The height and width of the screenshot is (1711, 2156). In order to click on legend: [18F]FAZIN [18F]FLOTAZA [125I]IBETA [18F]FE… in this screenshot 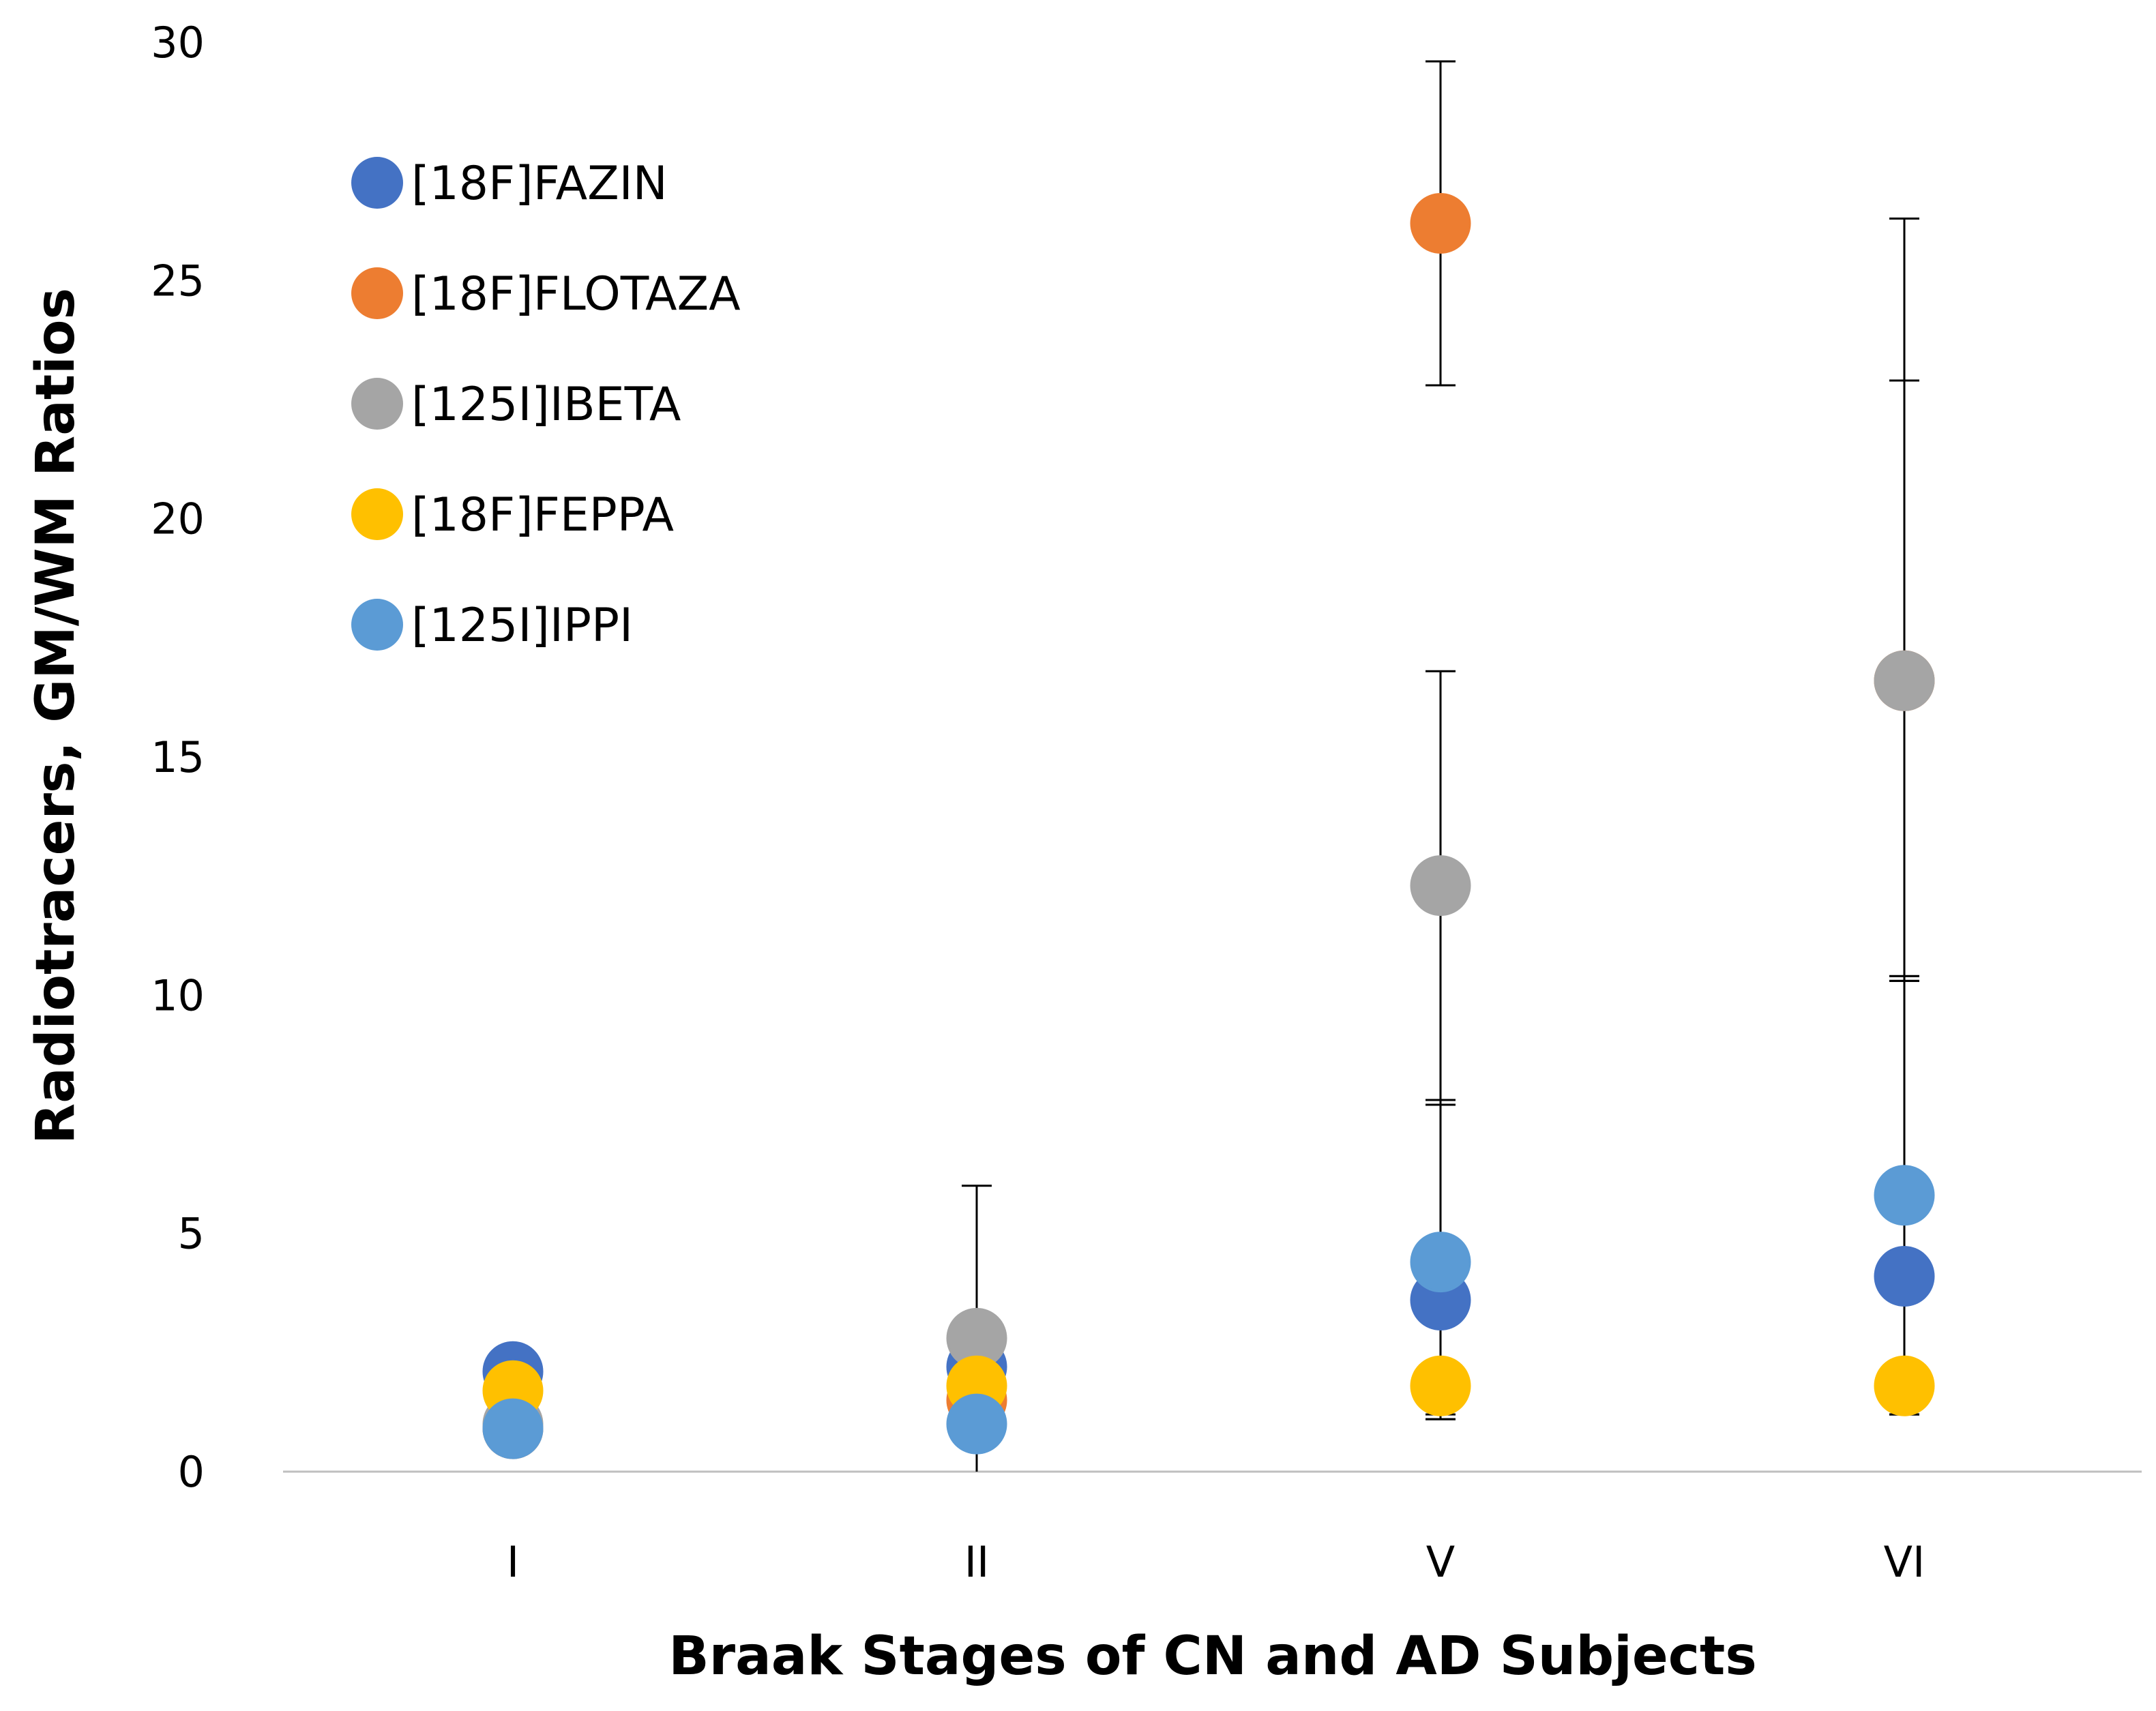, I will do `click(546, 405)`.